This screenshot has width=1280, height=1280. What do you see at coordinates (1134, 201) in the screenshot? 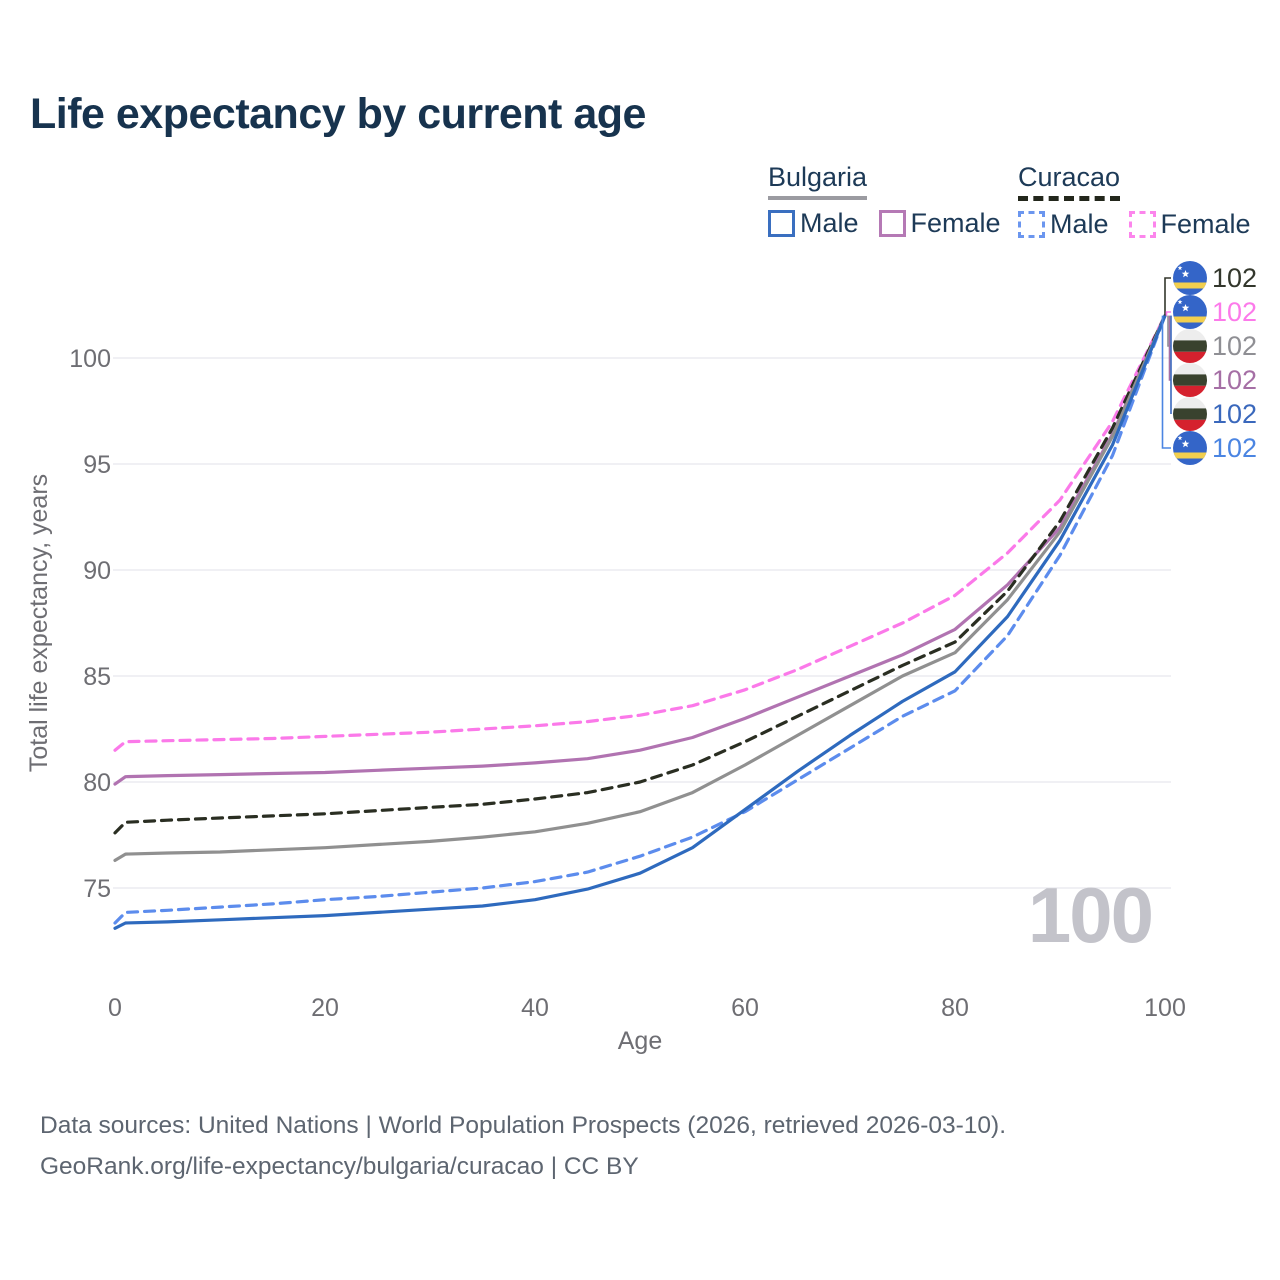
I see `legend-group-curacao: Curacao Male Female` at bounding box center [1134, 201].